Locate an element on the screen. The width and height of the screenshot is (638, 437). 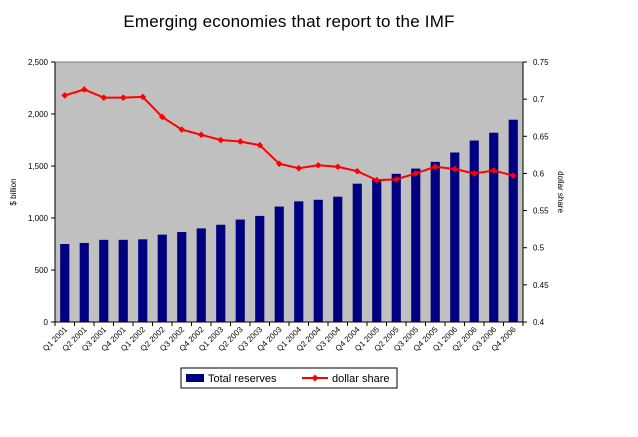
legend-marker-dollar-share is located at coordinates (315, 378).